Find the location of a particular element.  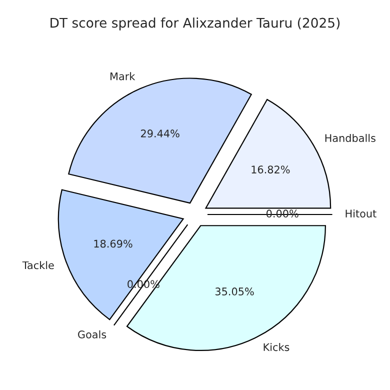

slice-label: Kicks is located at coordinates (277, 347).